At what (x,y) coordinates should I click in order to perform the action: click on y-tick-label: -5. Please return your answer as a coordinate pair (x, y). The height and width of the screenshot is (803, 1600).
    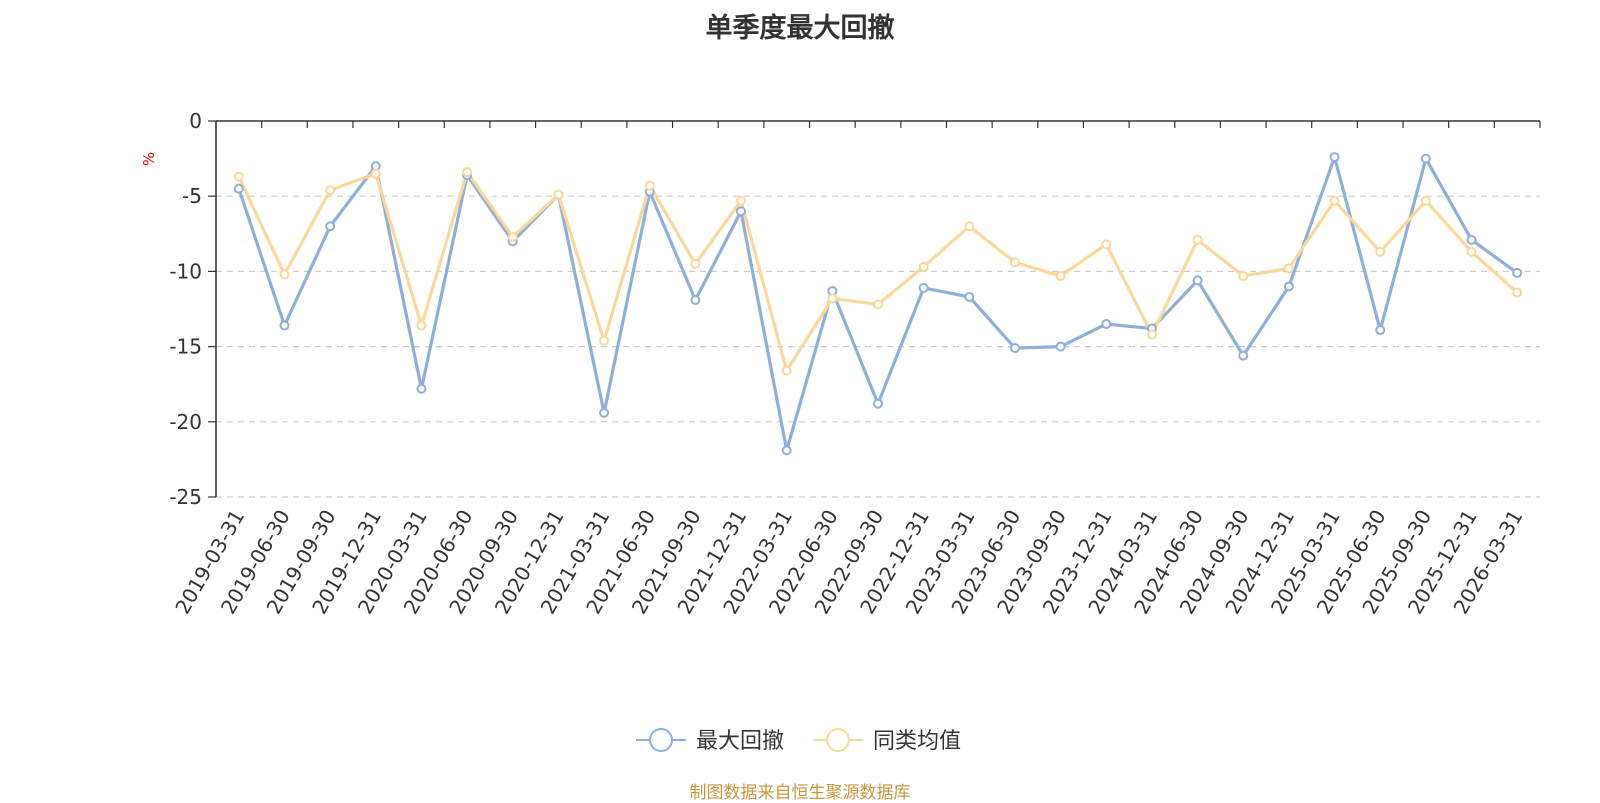
    Looking at the image, I should click on (192, 196).